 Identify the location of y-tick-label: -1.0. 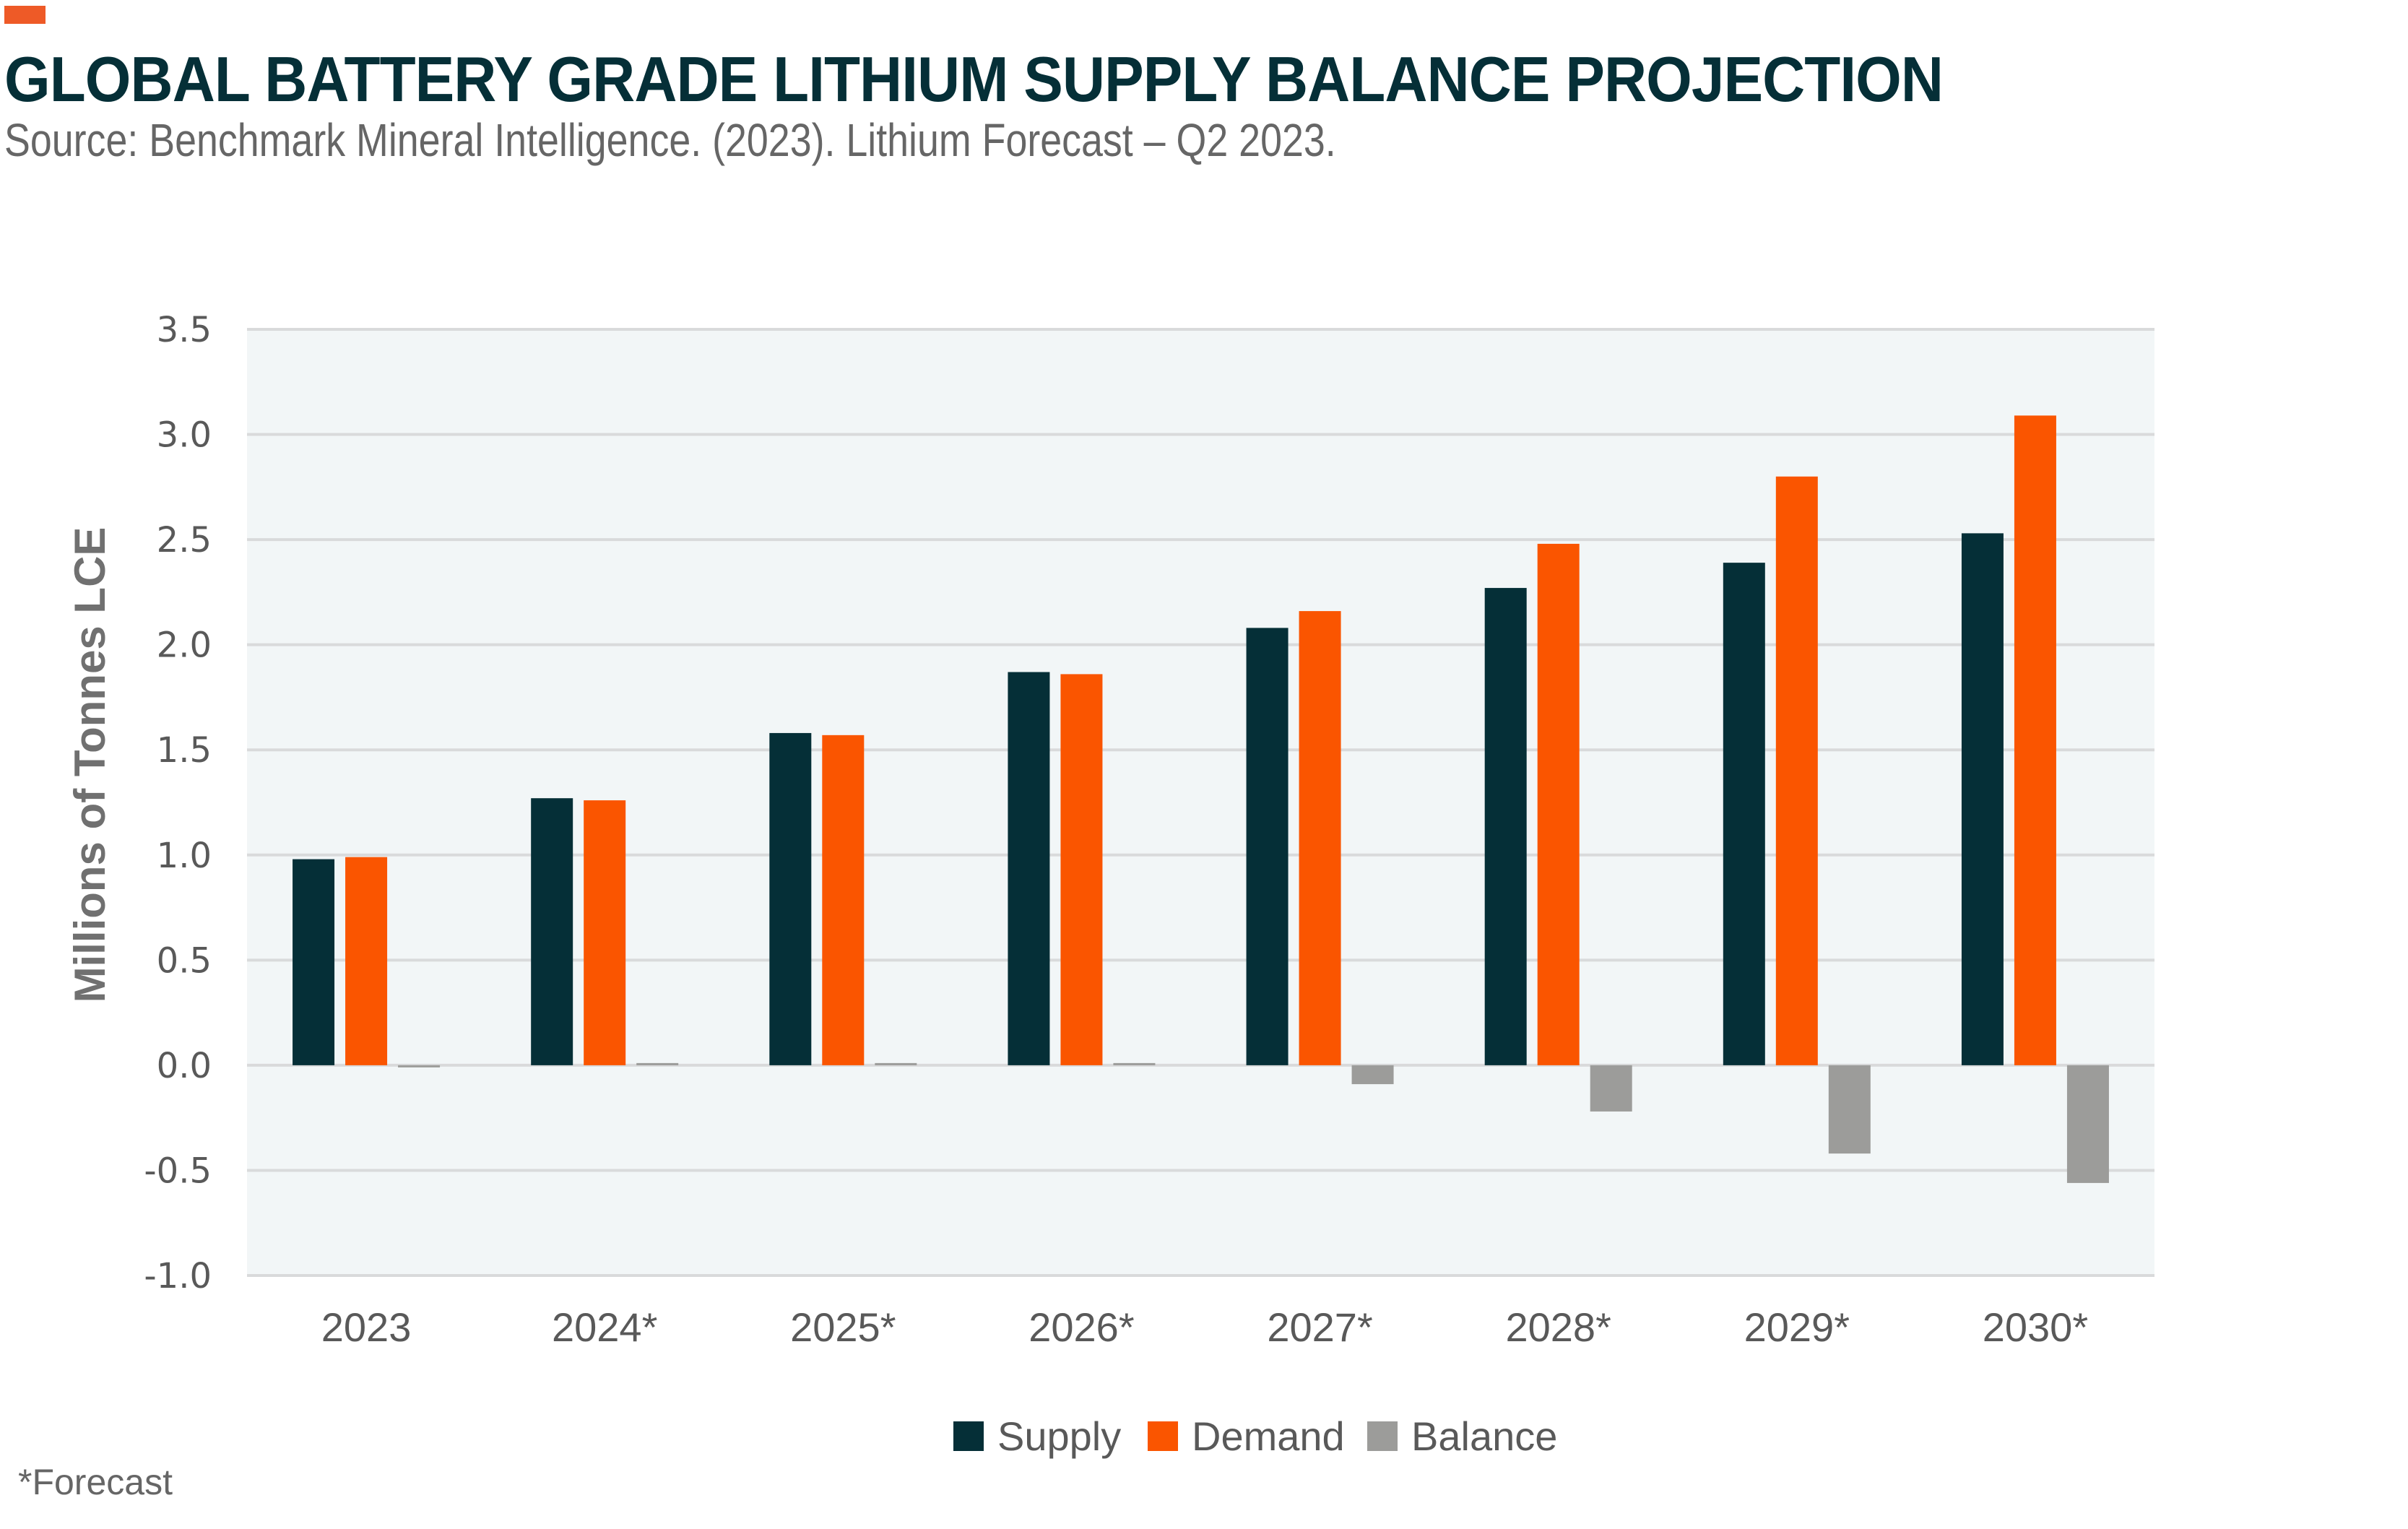
(178, 1276).